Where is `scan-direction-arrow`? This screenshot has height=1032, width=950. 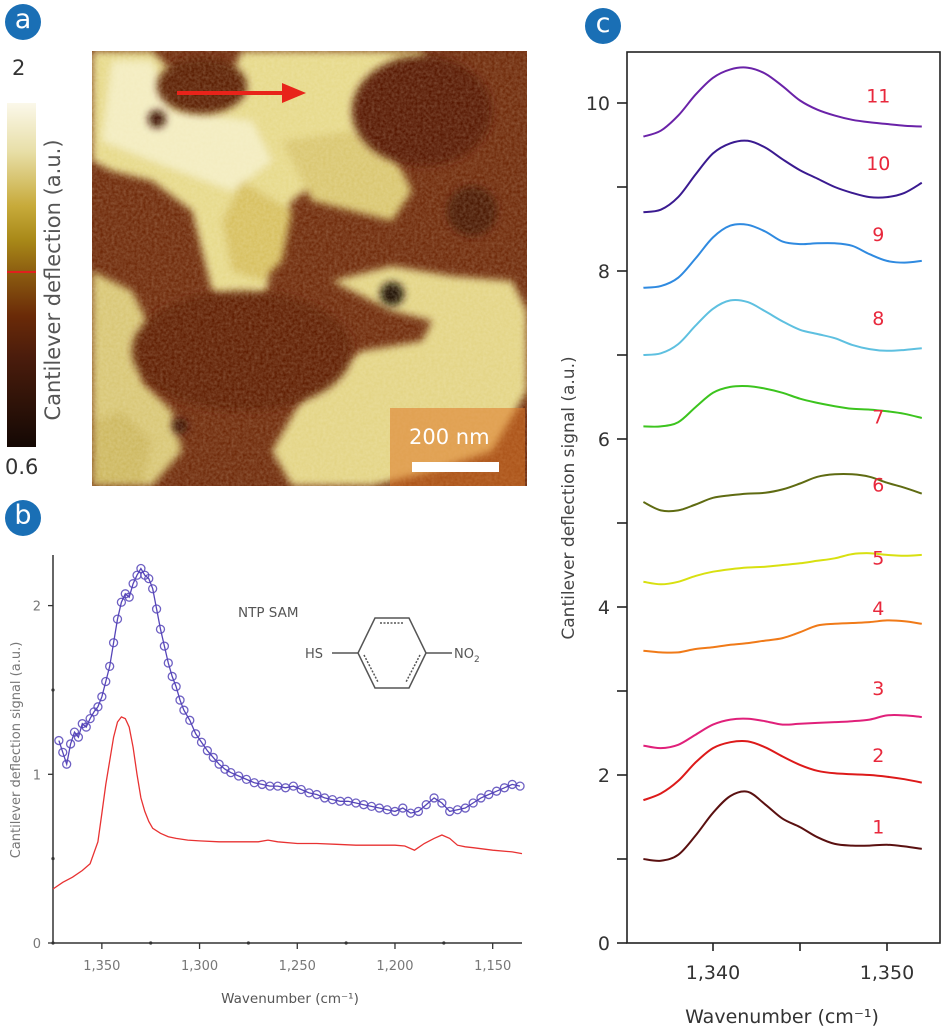
scan-direction-arrow is located at coordinates (241, 93).